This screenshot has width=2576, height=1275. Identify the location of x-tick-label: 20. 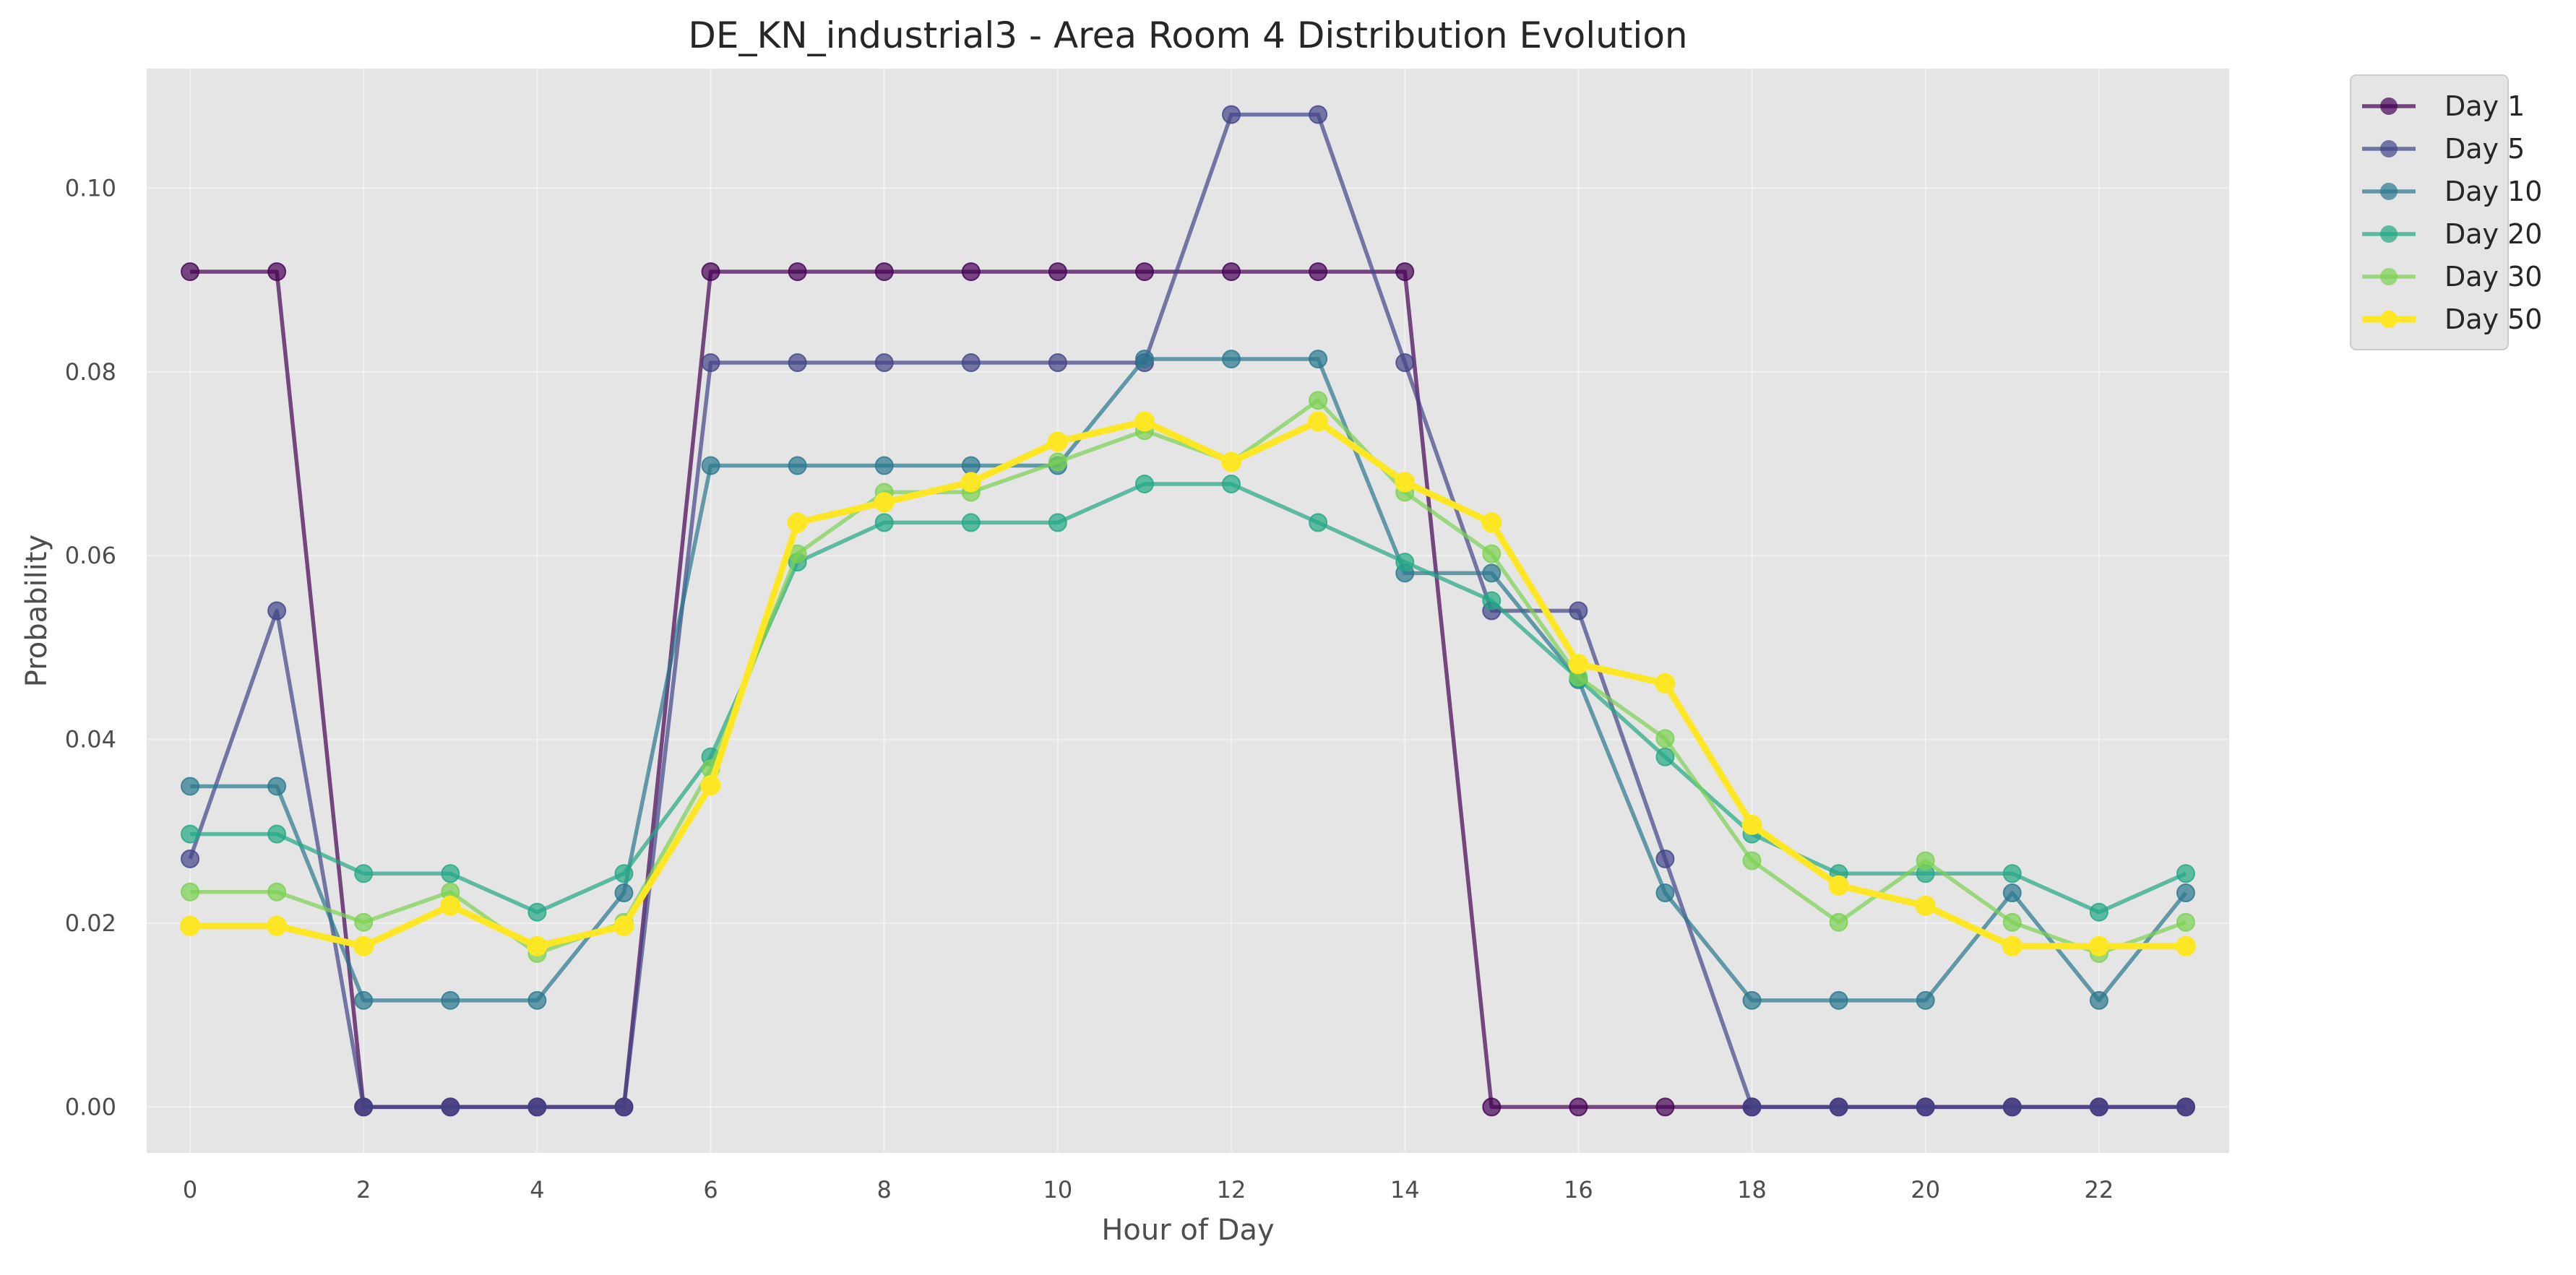
(1925, 1189).